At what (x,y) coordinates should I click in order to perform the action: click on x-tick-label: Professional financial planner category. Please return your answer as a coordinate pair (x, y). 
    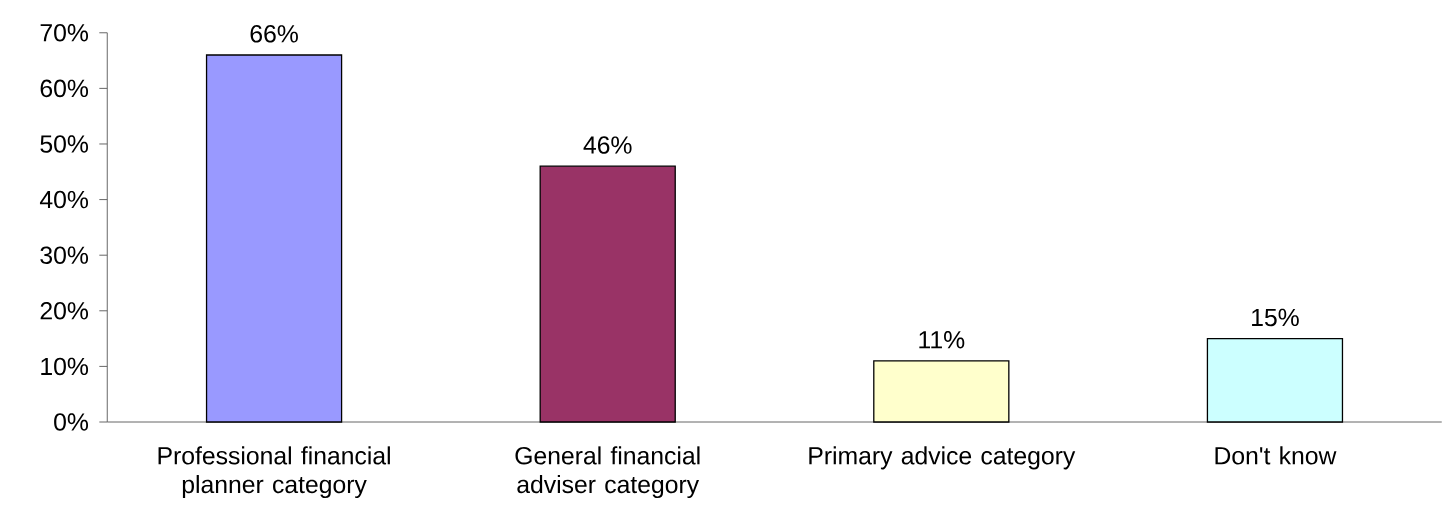
    Looking at the image, I should click on (274, 472).